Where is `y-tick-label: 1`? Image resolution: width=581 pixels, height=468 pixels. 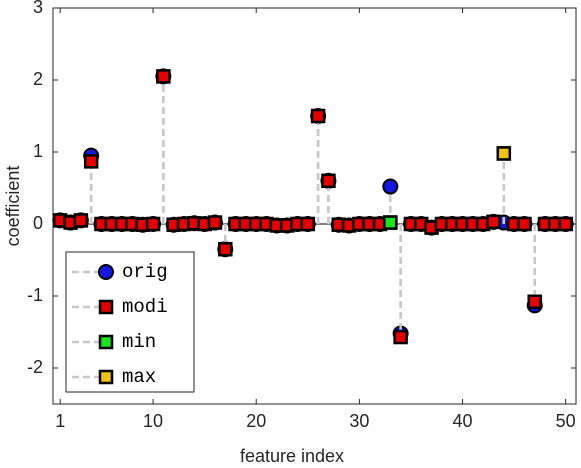 y-tick-label: 1 is located at coordinates (38, 151).